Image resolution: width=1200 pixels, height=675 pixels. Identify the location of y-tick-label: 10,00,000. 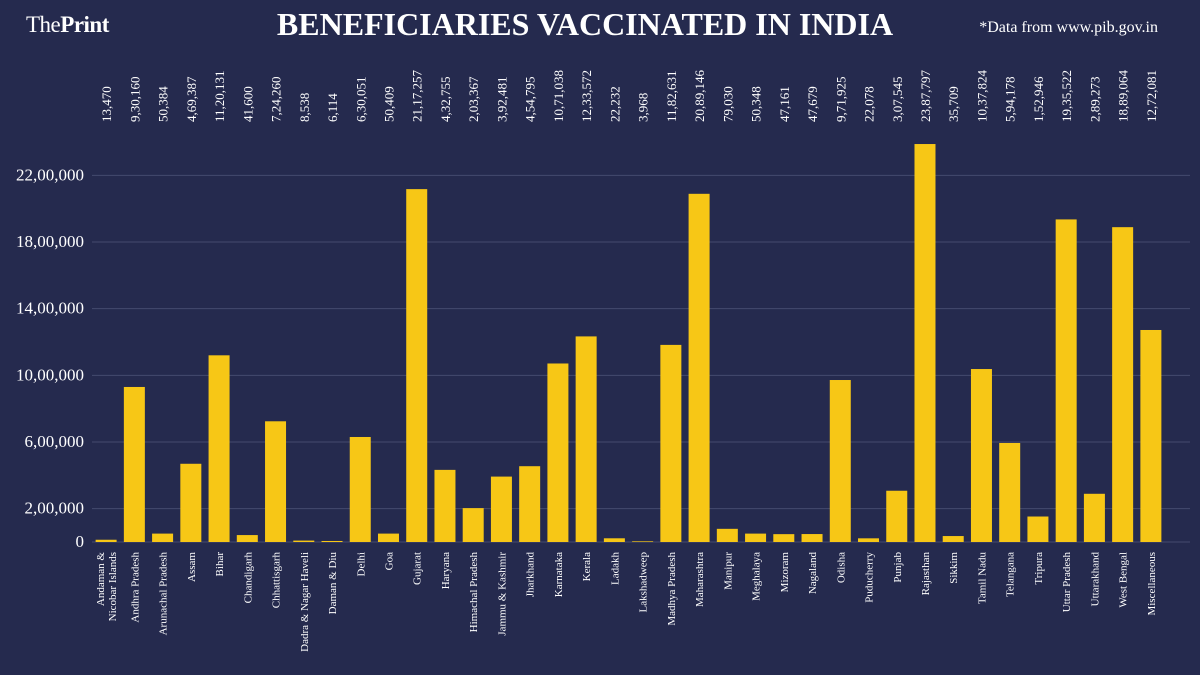
(50, 374).